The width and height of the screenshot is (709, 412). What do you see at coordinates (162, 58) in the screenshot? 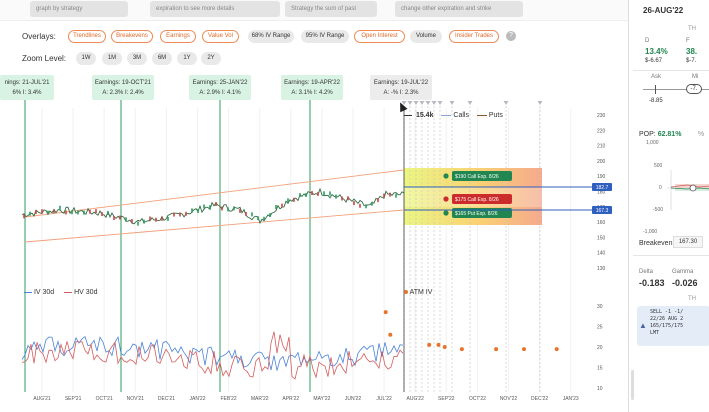
I see `zoom-6m-button: 6M` at bounding box center [162, 58].